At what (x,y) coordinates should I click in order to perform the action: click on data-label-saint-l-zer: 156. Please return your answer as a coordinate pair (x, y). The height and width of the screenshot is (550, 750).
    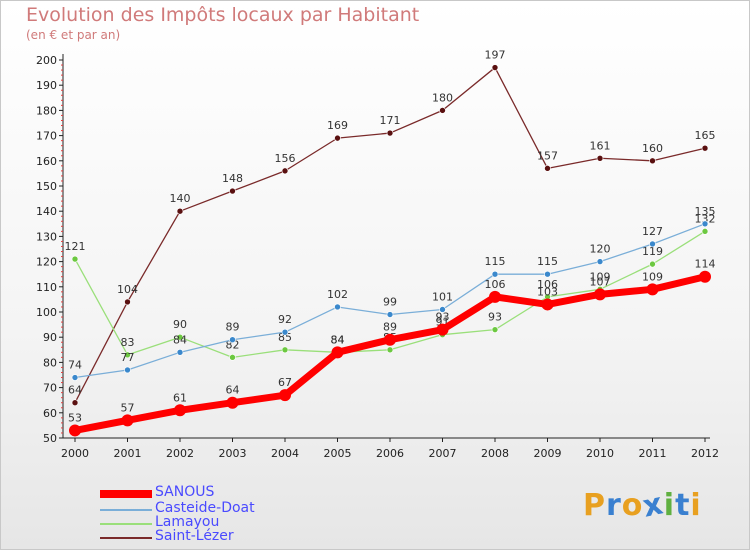
    Looking at the image, I should click on (285, 158).